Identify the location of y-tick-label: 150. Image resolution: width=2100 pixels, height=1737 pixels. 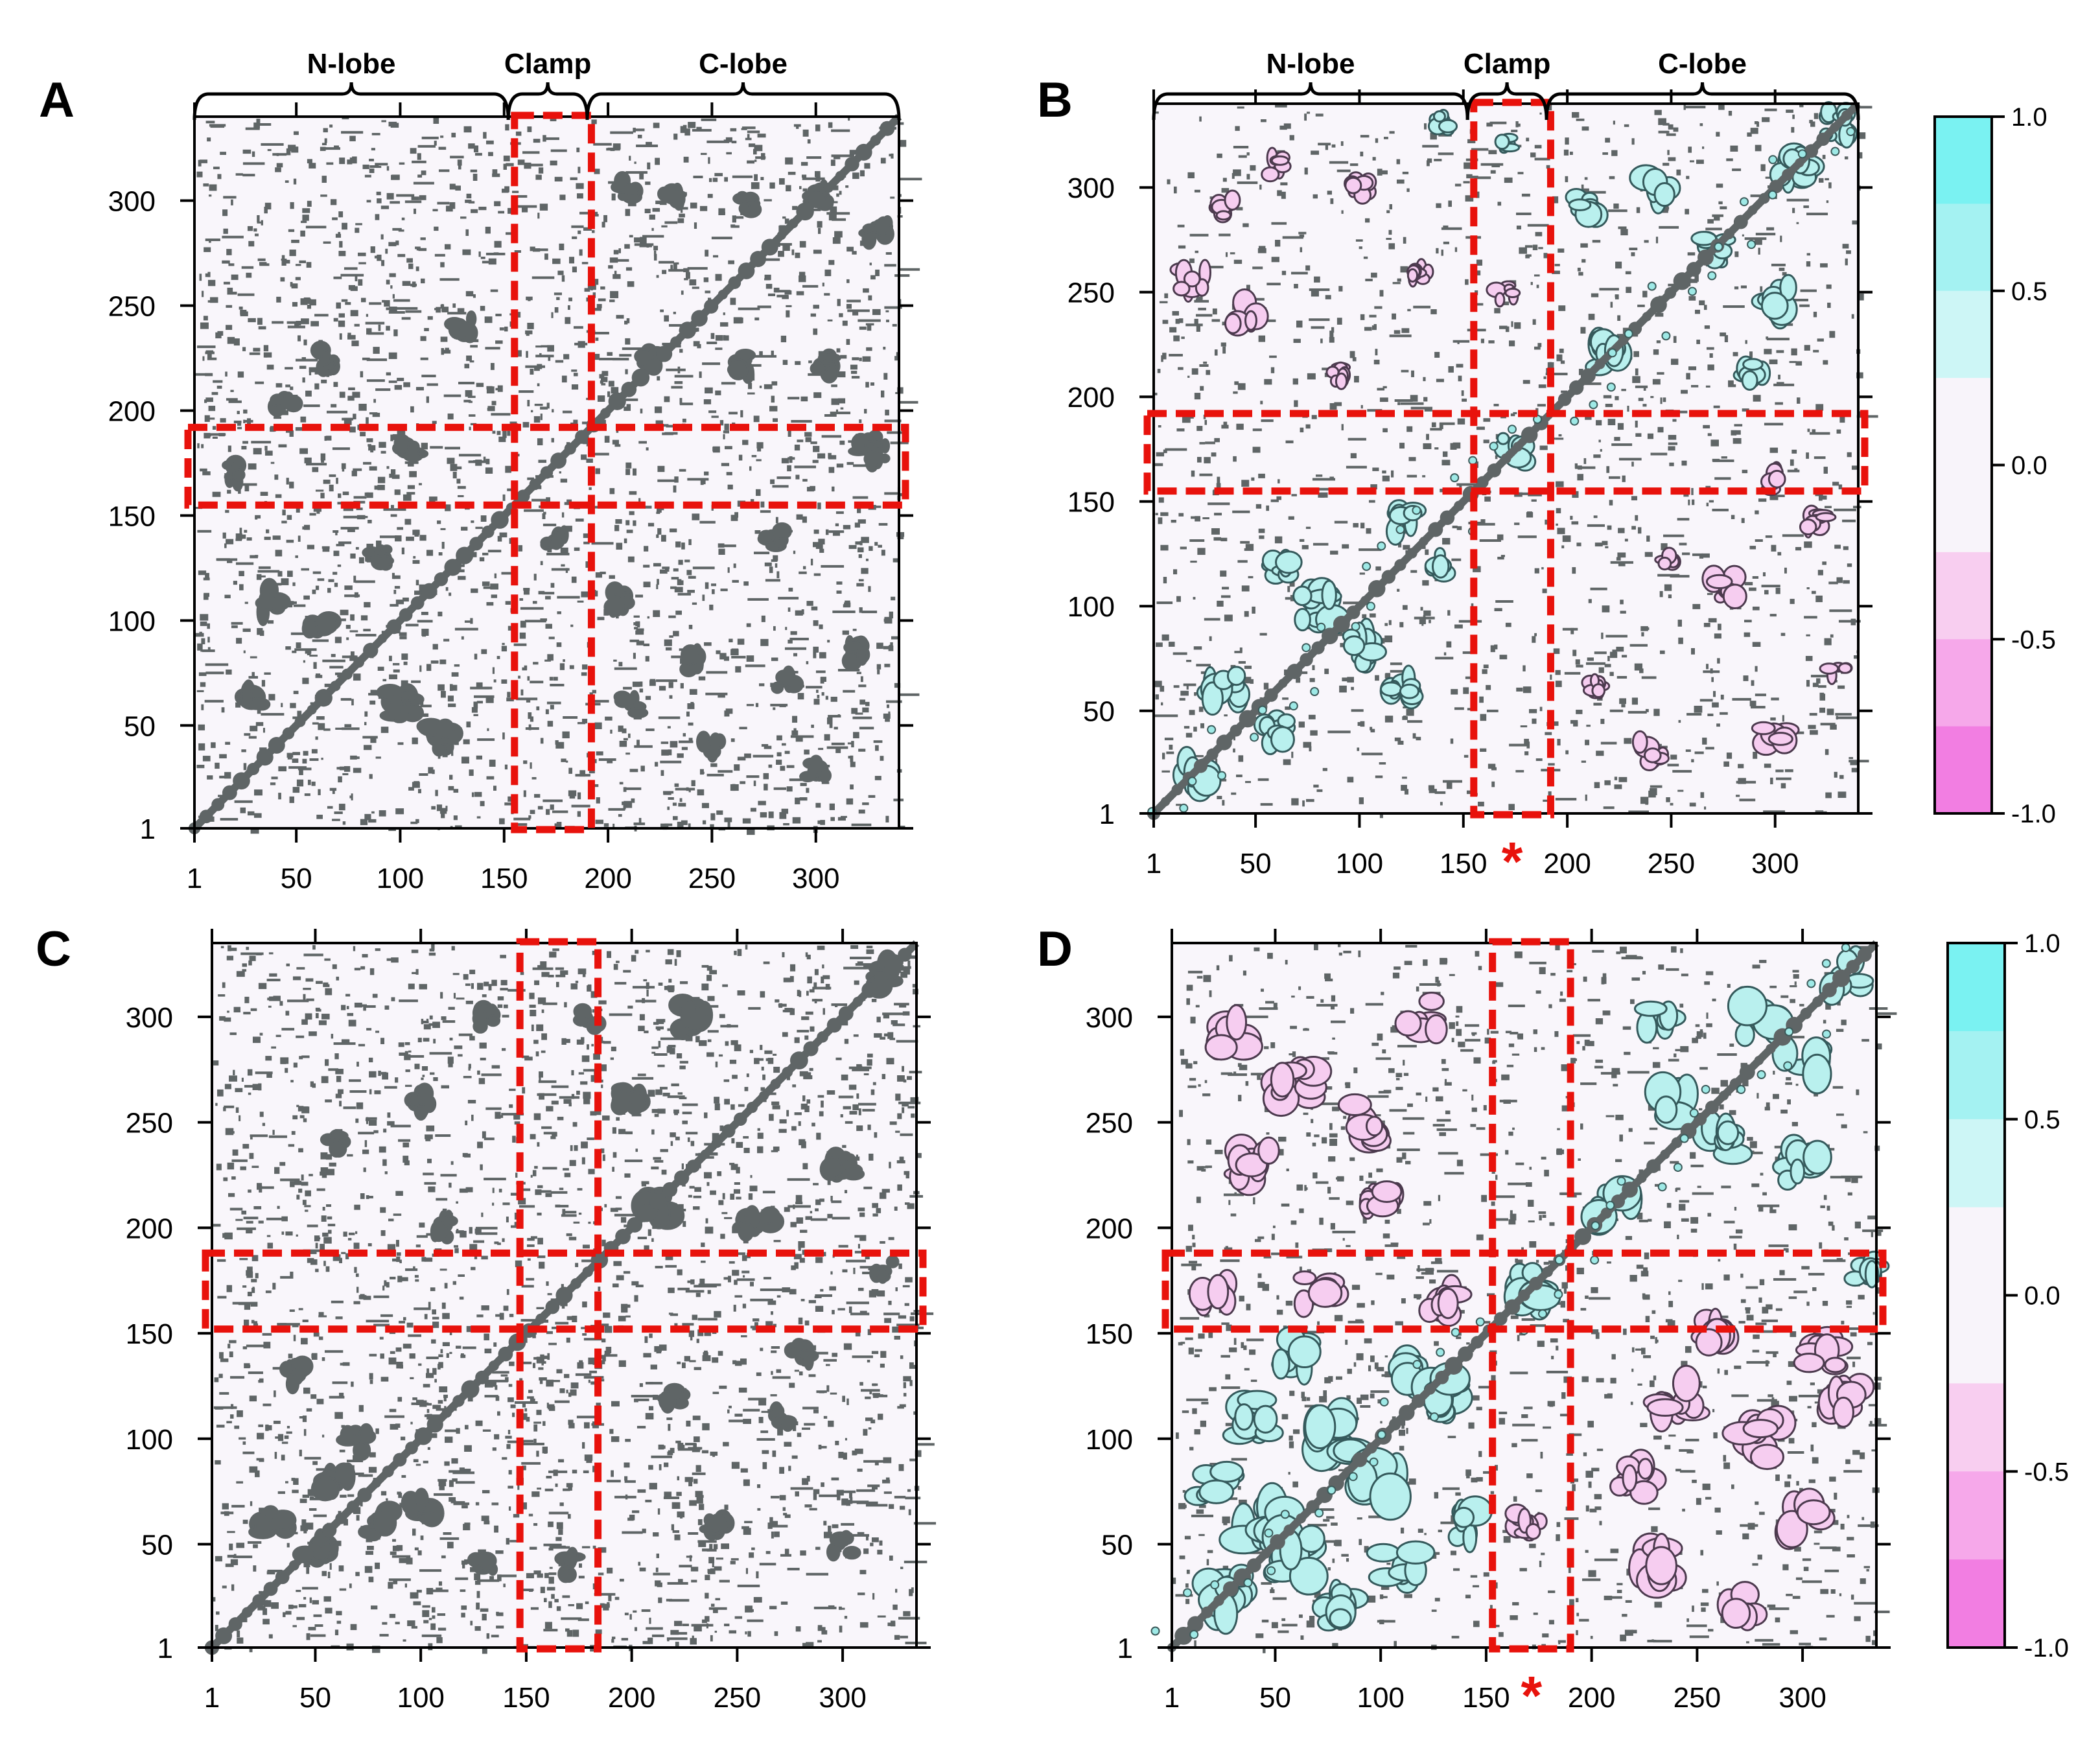
(1091, 503).